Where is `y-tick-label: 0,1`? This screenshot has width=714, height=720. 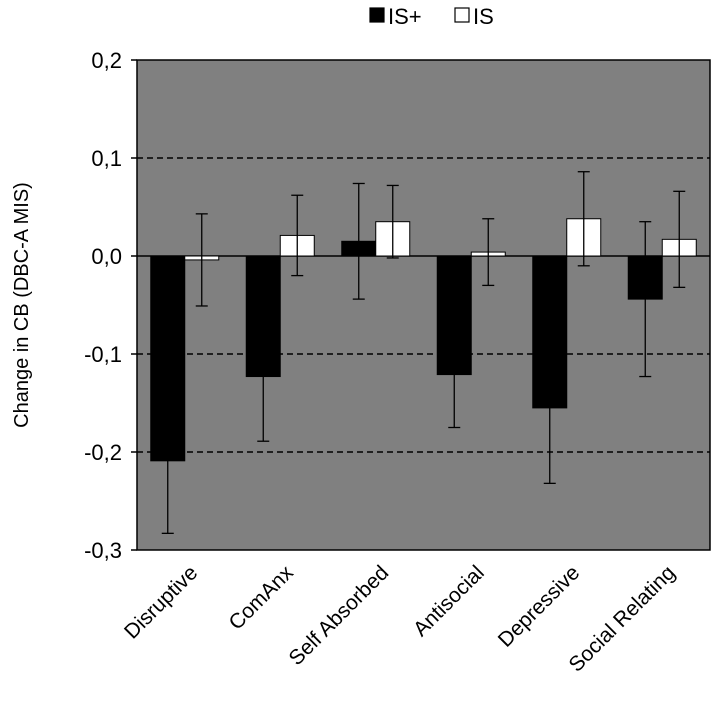
y-tick-label: 0,1 is located at coordinates (106, 158).